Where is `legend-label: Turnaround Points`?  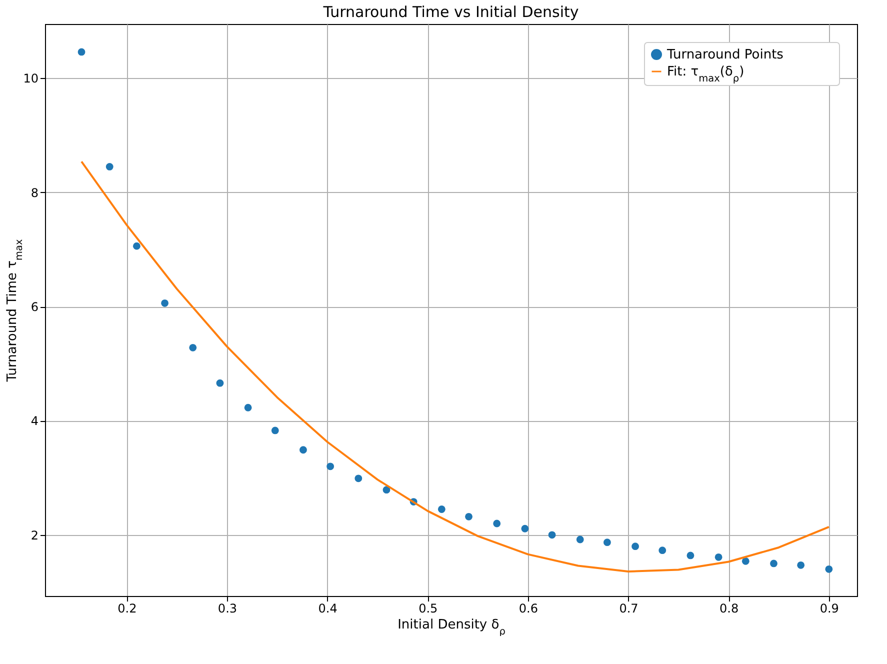
legend-label: Turnaround Points is located at coordinates (725, 55).